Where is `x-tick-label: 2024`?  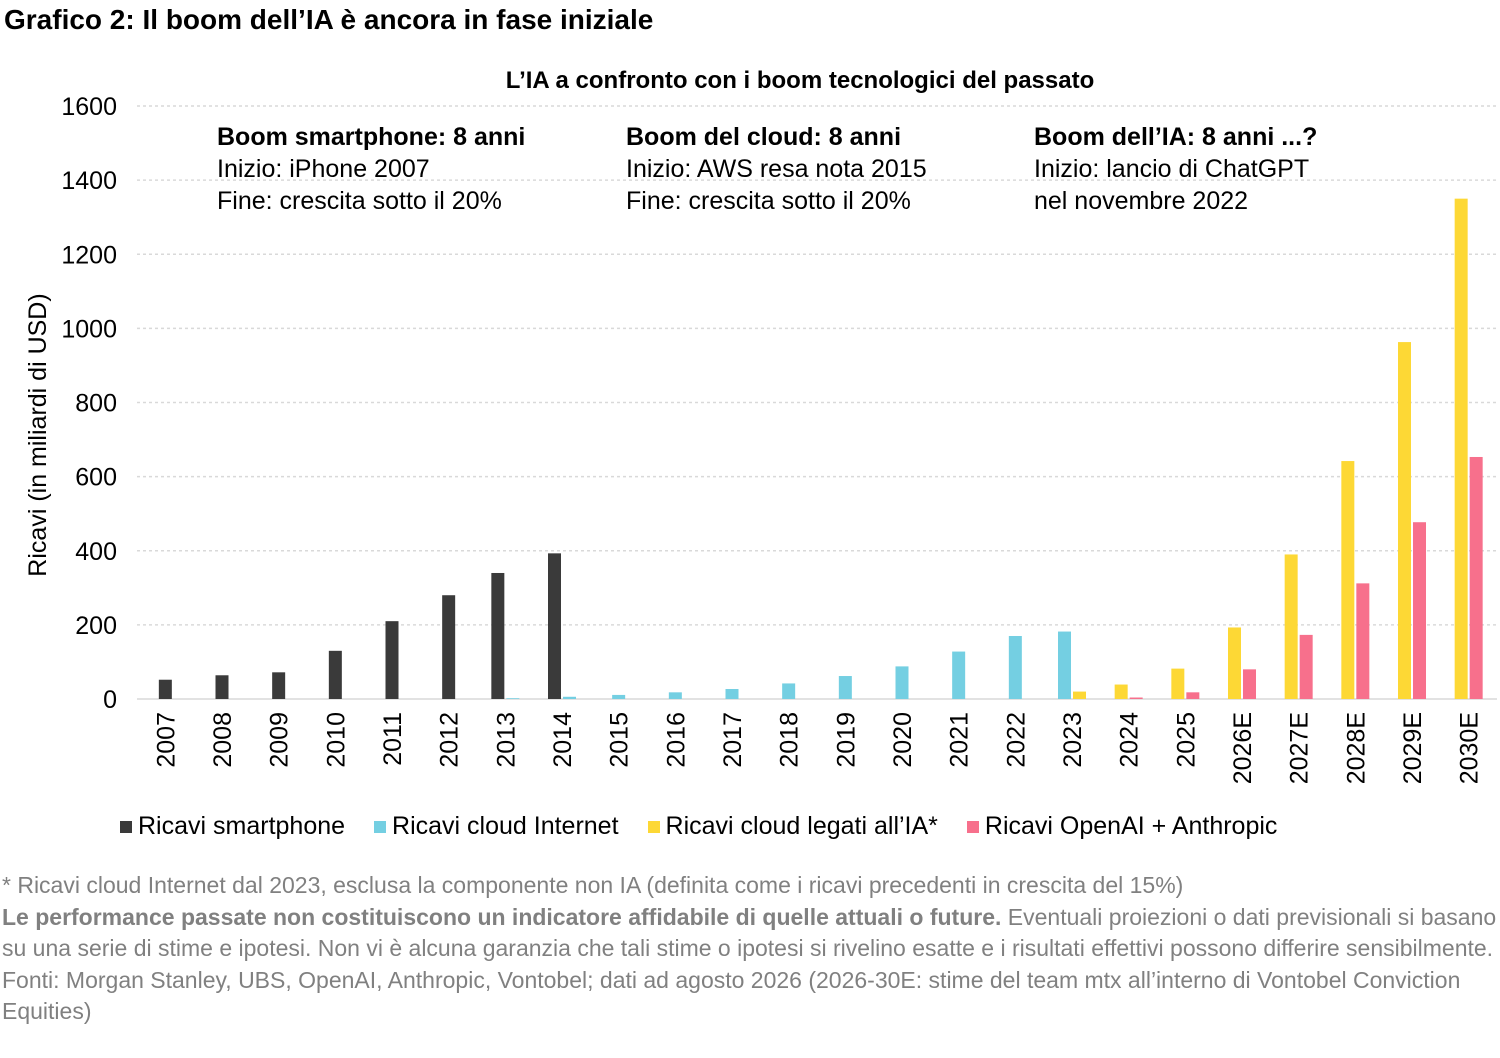 x-tick-label: 2024 is located at coordinates (1130, 740).